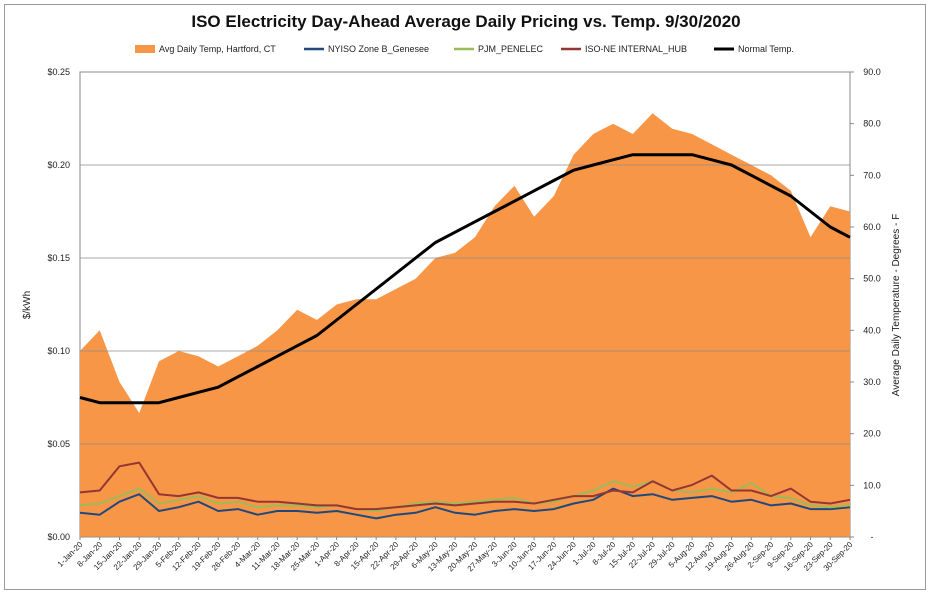 The height and width of the screenshot is (596, 932). What do you see at coordinates (27, 305) in the screenshot?
I see `y-axis-label-left: $/kWh` at bounding box center [27, 305].